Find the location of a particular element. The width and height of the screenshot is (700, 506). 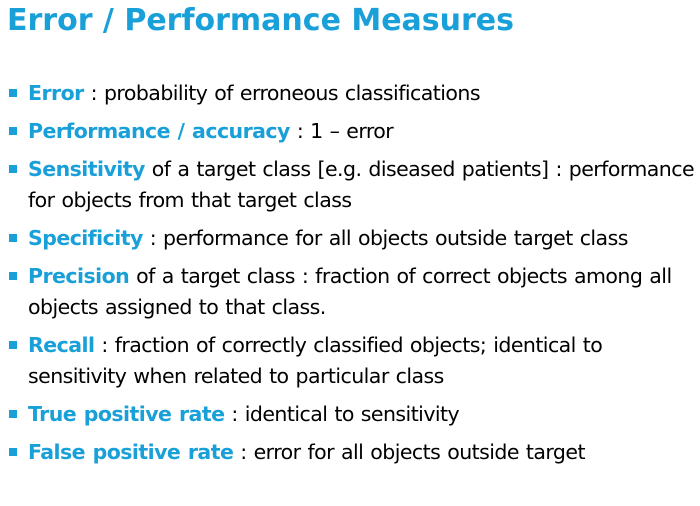

slide-title: Error / Performance Measures is located at coordinates (261, 20).